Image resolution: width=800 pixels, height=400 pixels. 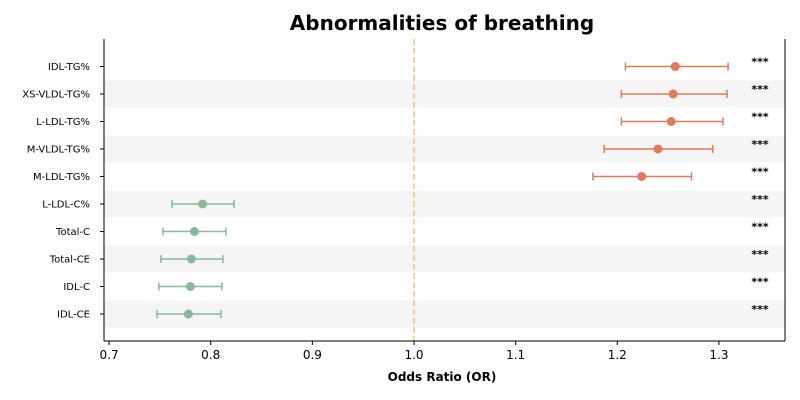 I want to click on x-tick-label: 1.0, so click(x=413, y=355).